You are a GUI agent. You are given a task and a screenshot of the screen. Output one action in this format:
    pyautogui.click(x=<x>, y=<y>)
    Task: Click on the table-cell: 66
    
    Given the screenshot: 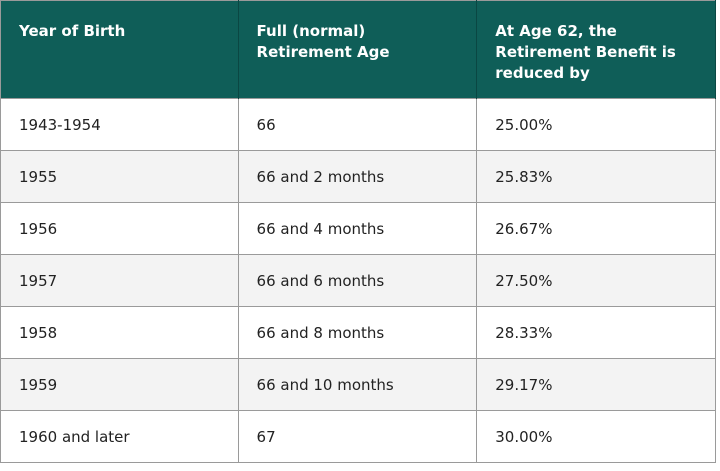 What is the action you would take?
    pyautogui.click(x=358, y=124)
    